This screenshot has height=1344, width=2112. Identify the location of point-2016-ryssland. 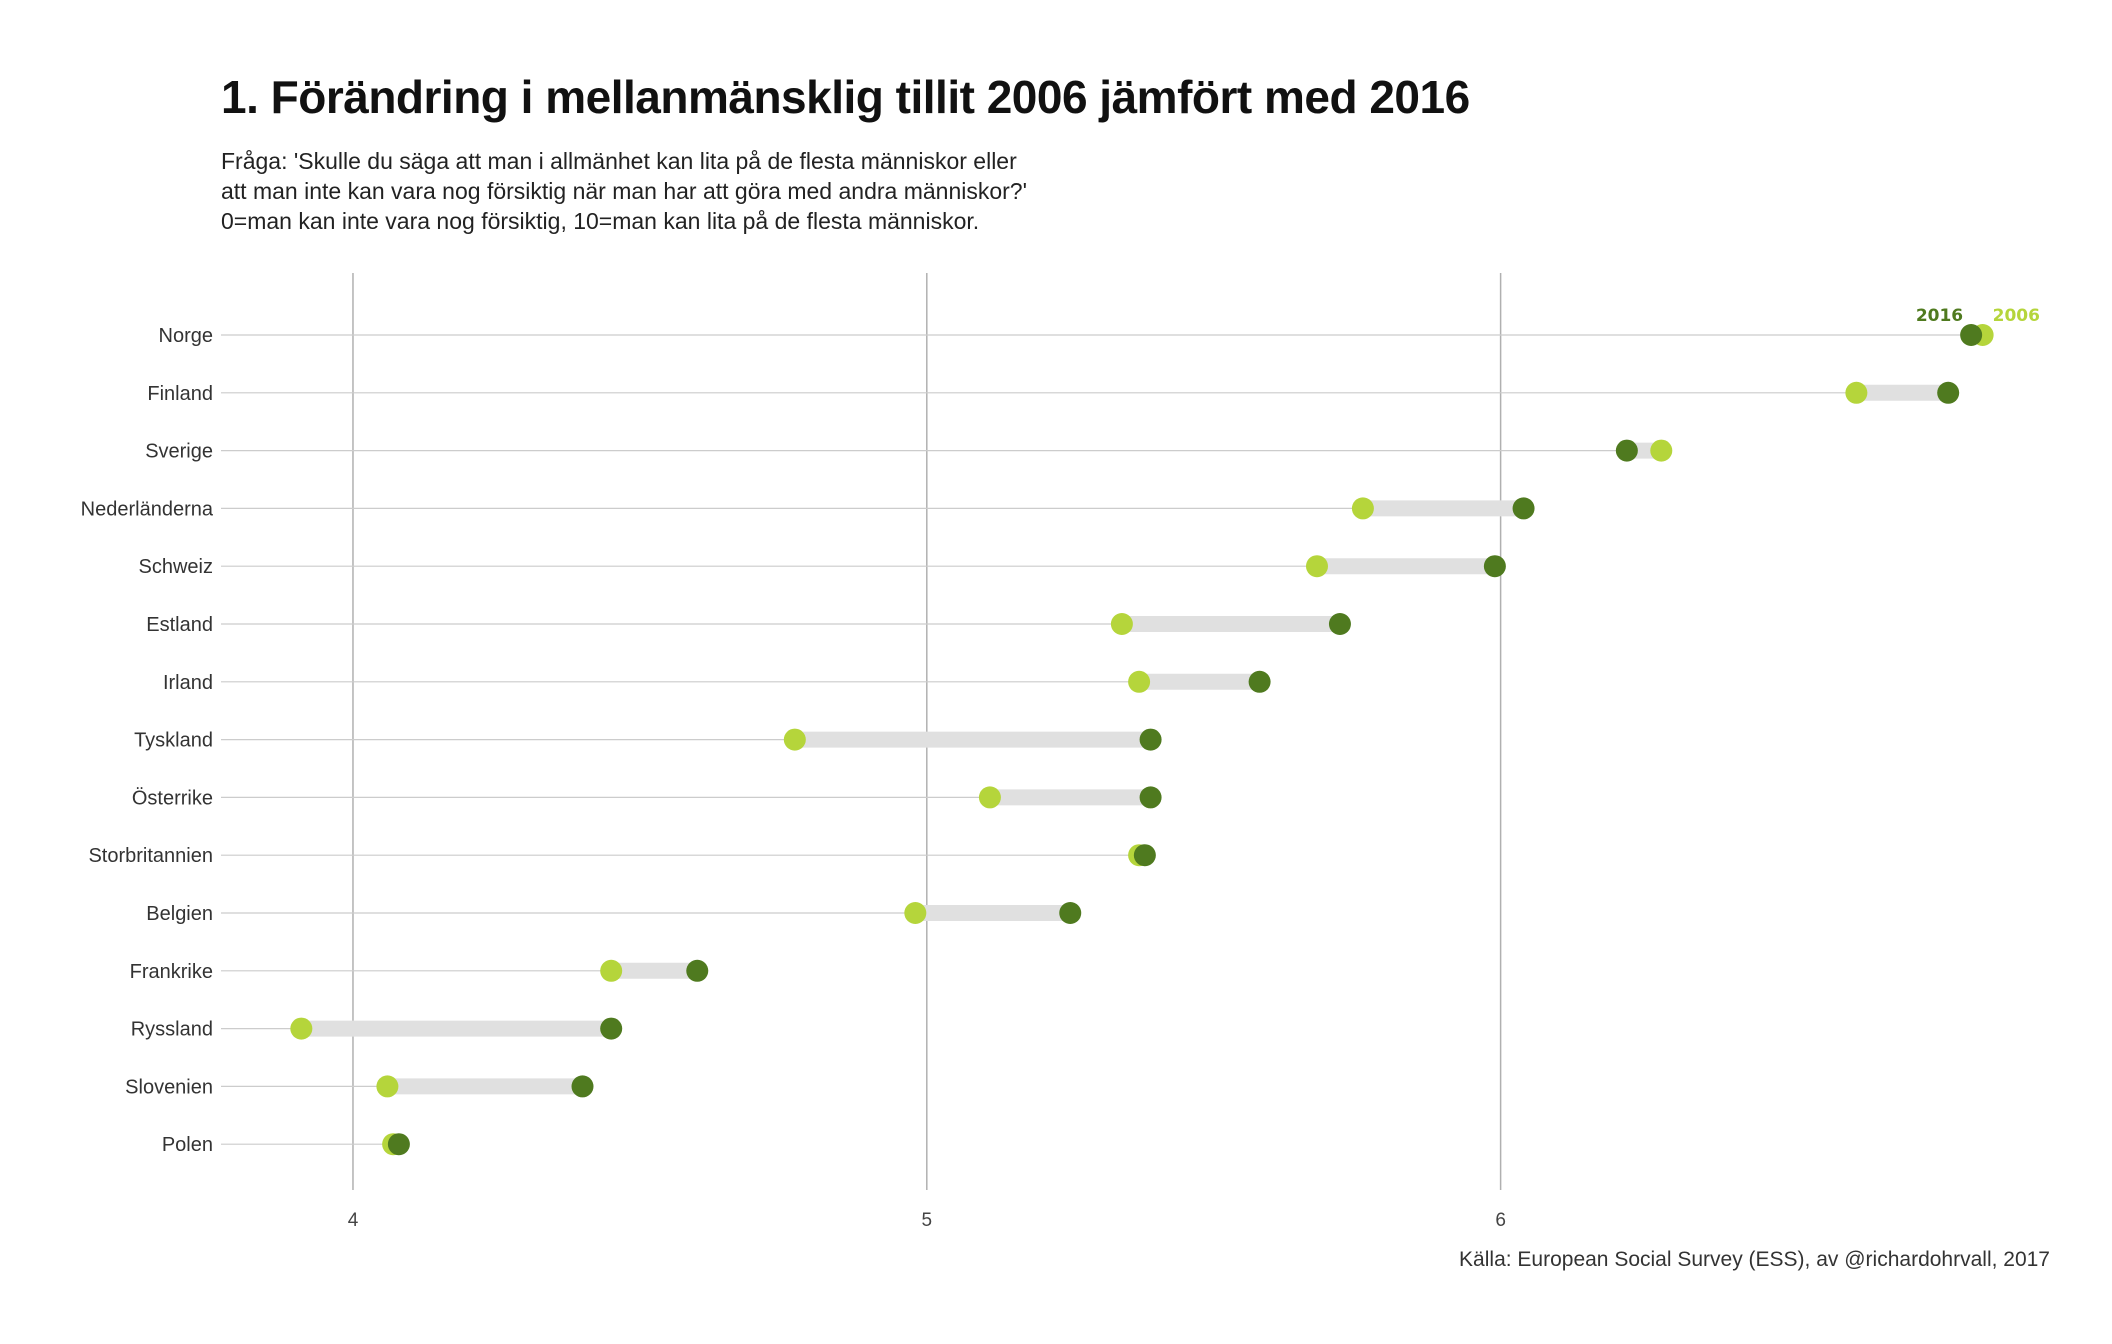
(611, 1028).